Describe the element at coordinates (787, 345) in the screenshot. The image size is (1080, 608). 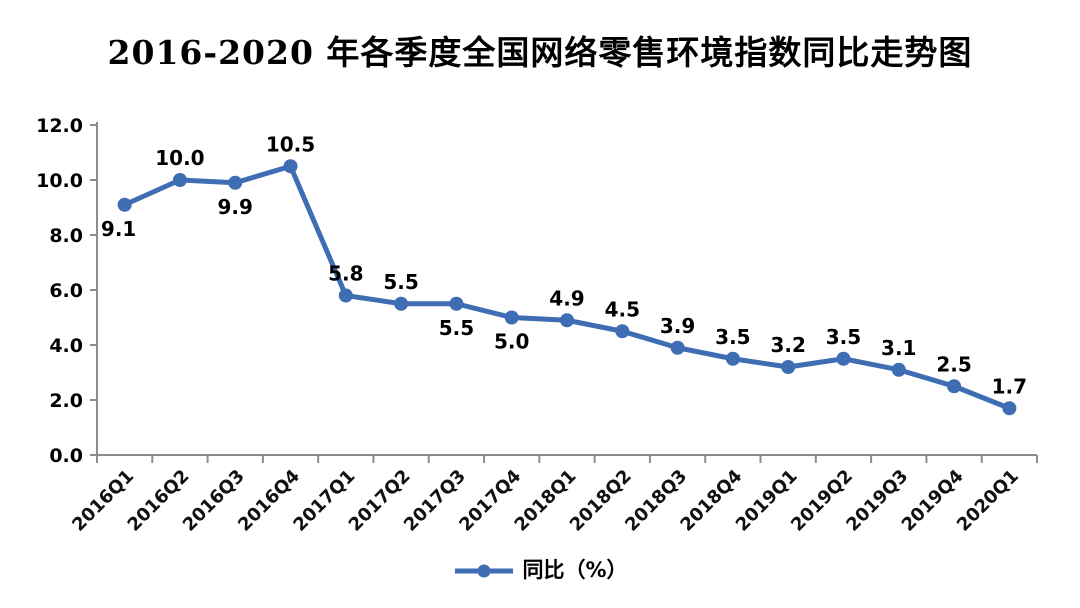
I see `data-point-label: 3.2` at that location.